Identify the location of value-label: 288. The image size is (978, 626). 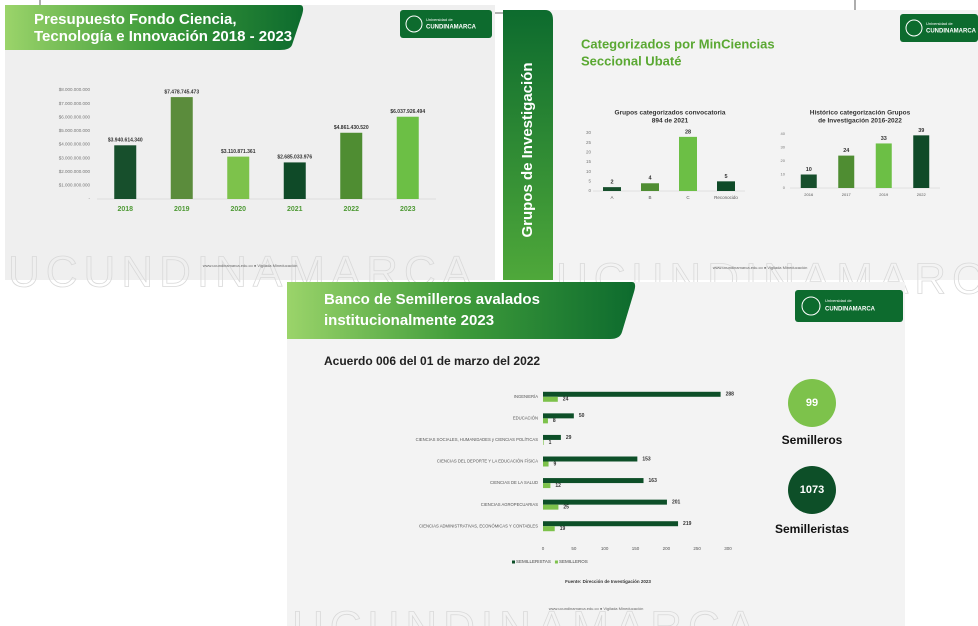
(730, 395).